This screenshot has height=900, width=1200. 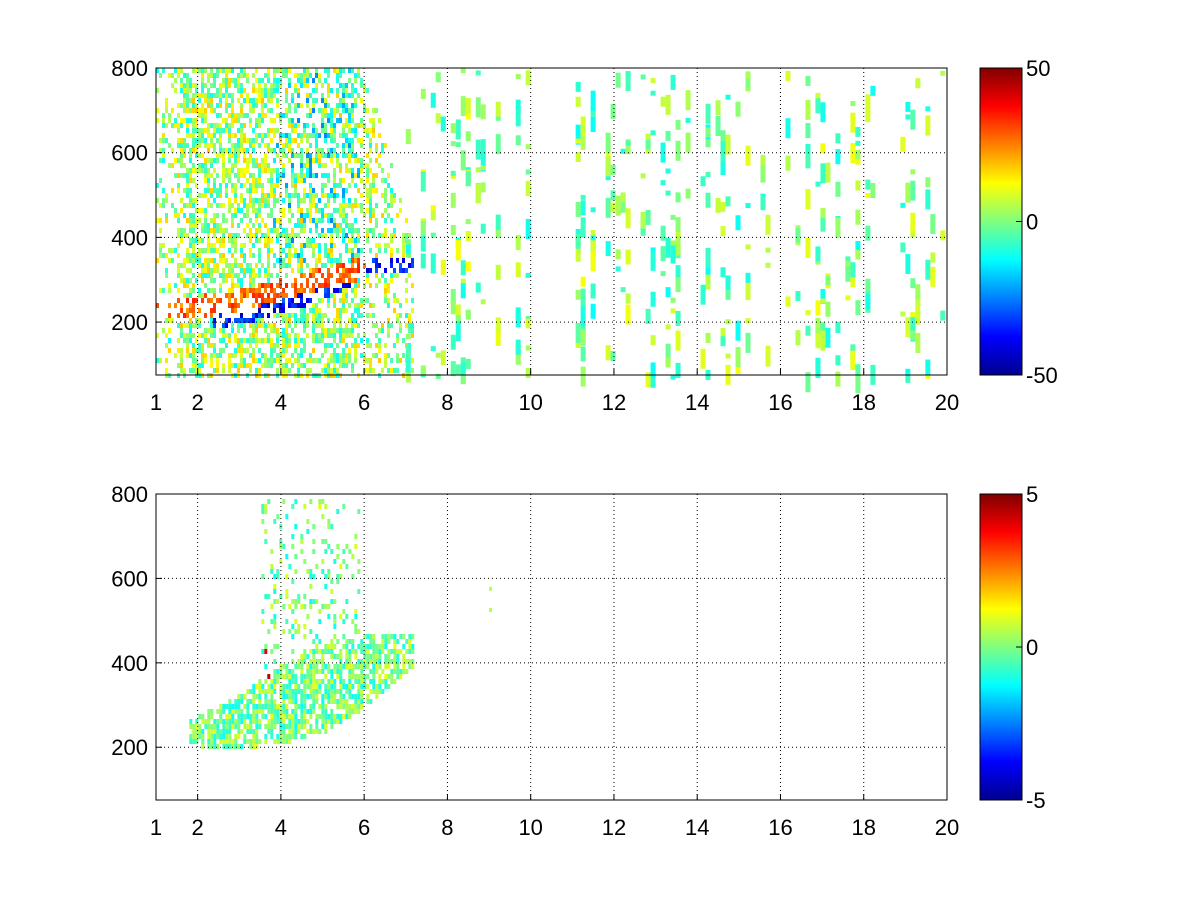 What do you see at coordinates (129, 237) in the screenshot?
I see `y-tick-label: 400` at bounding box center [129, 237].